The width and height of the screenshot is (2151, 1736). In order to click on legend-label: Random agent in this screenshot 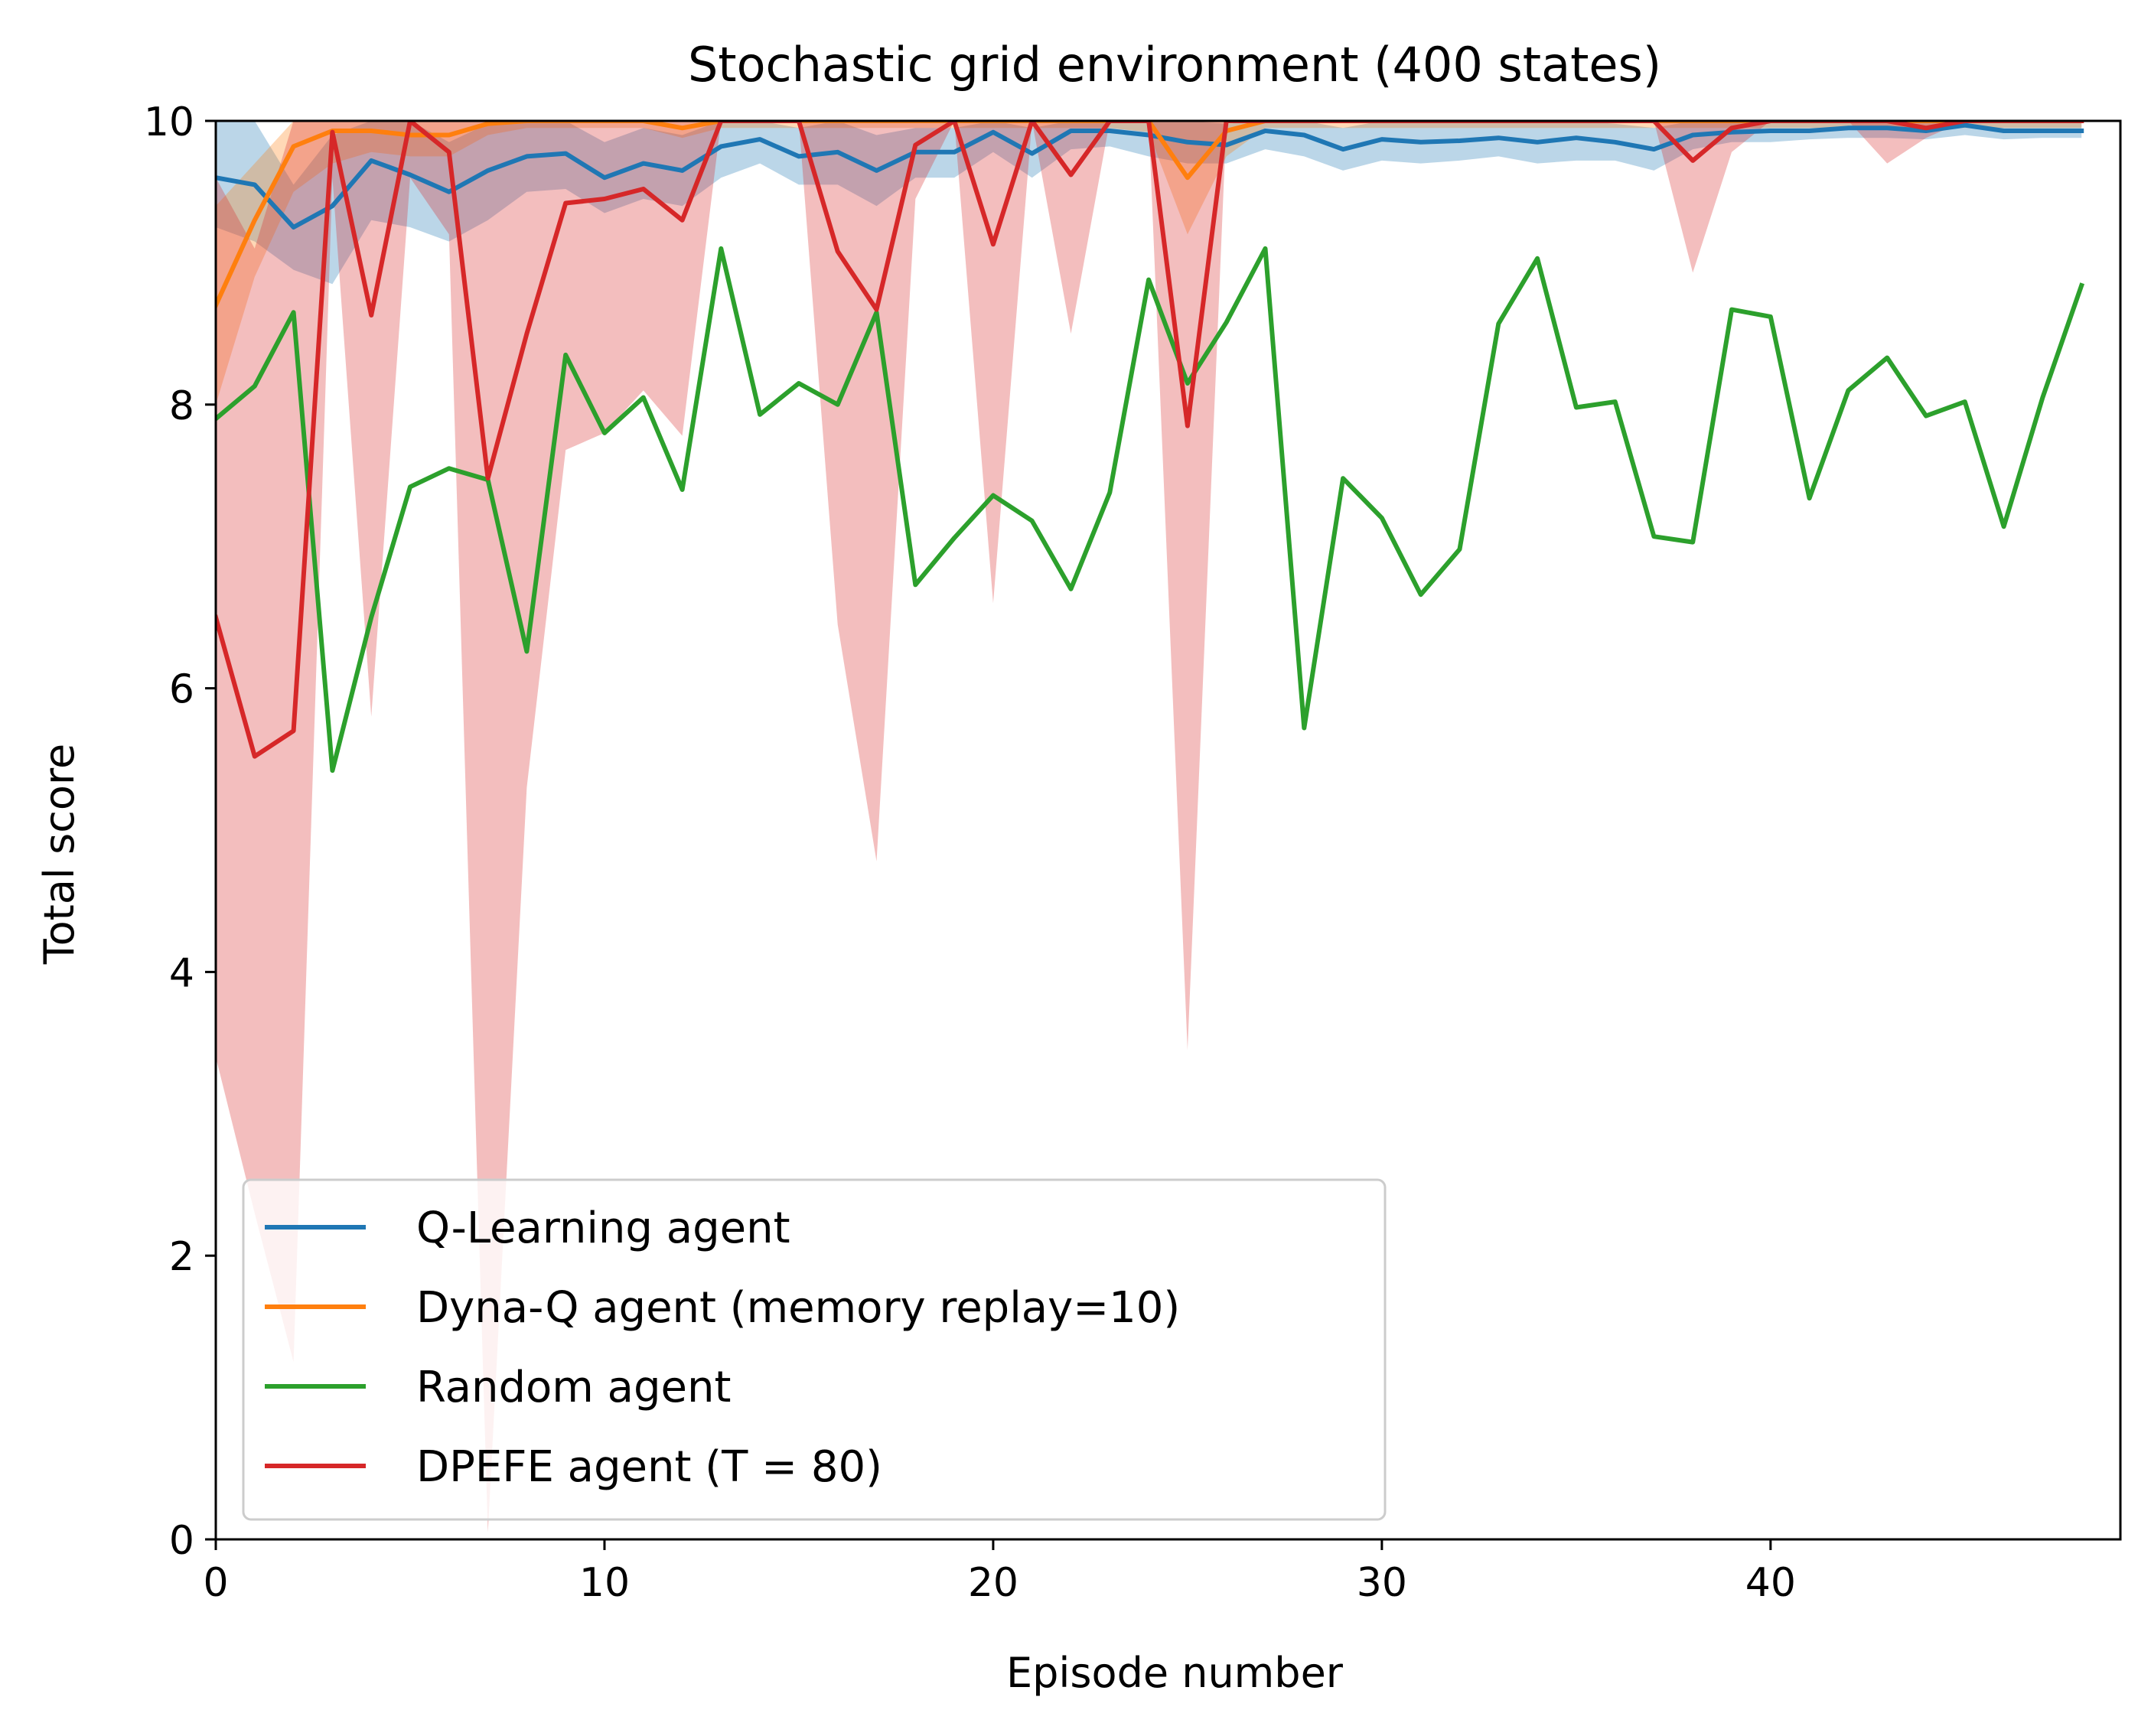, I will do `click(573, 1387)`.